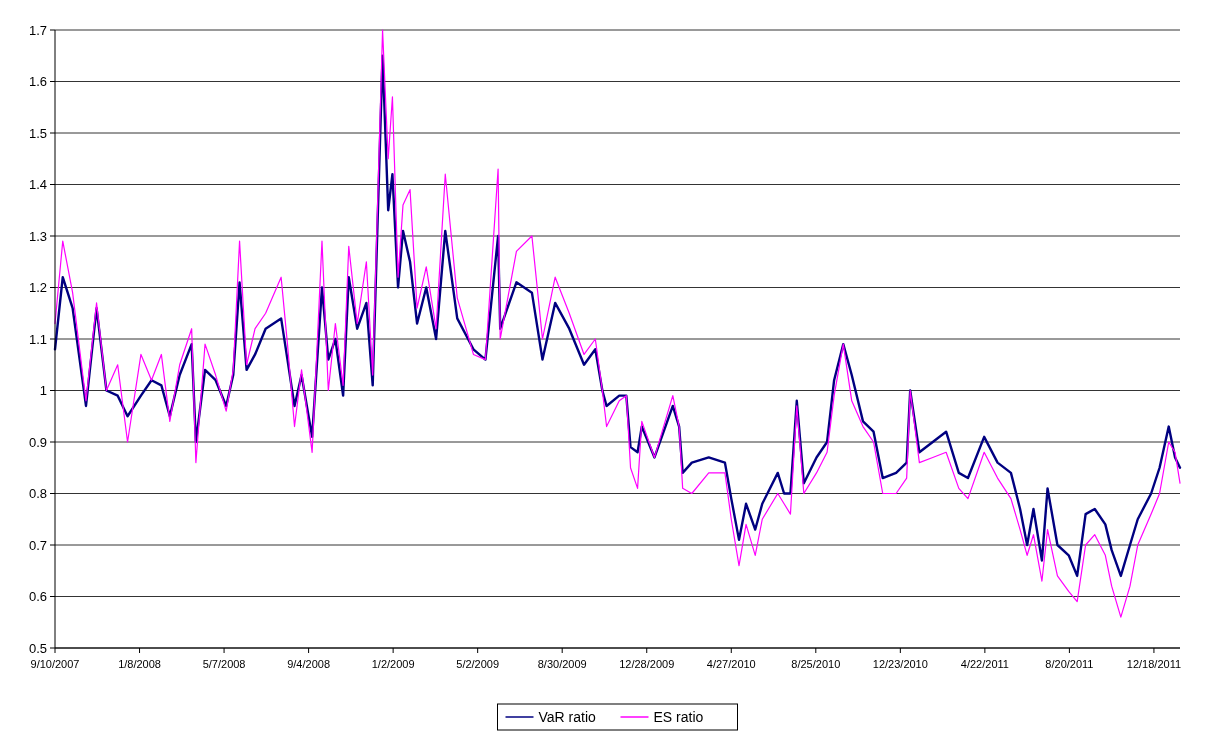 The height and width of the screenshot is (746, 1214). I want to click on y-tick-label: 0.7, so click(37, 545).